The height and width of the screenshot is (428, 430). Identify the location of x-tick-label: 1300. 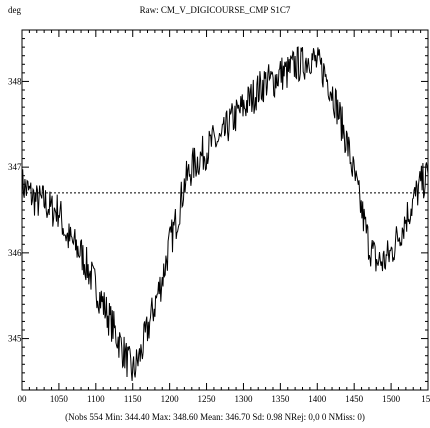
(243, 399).